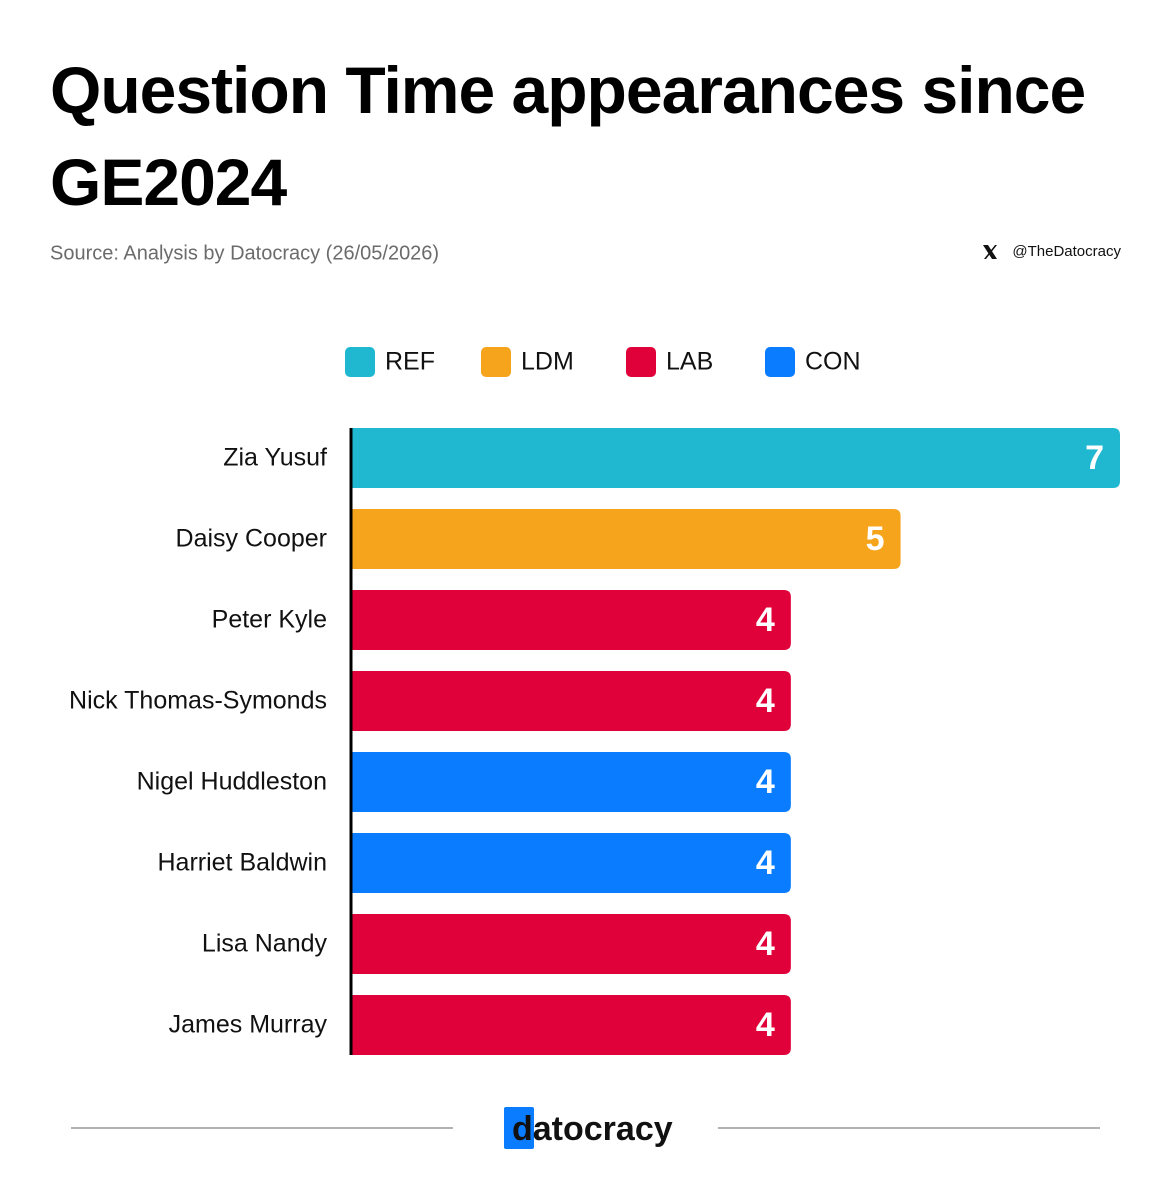  I want to click on handle: @TheDatocracy, so click(1066, 251).